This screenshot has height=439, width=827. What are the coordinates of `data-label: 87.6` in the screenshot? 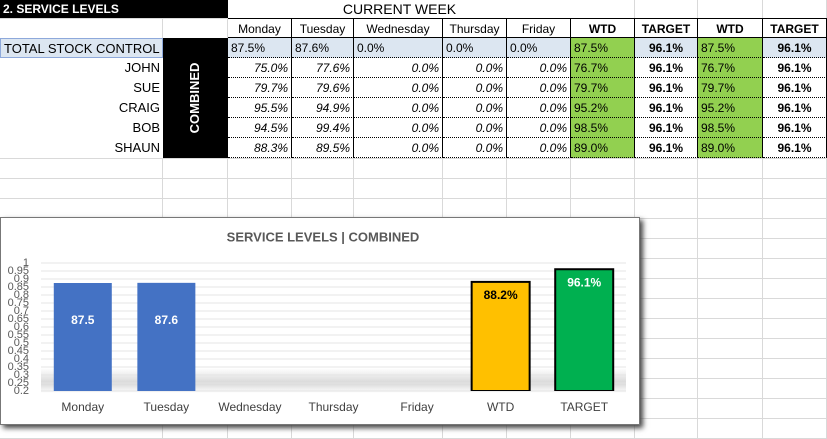 It's located at (167, 320).